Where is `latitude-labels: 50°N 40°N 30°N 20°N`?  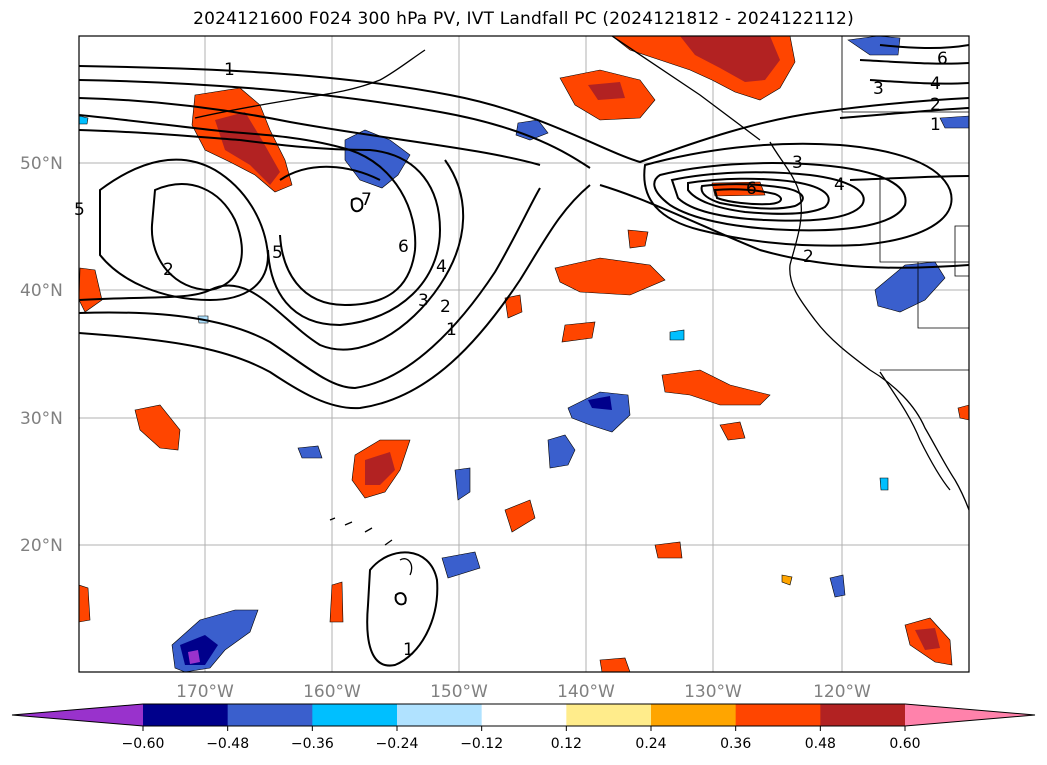
latitude-labels: 50°N 40°N 30°N 20°N is located at coordinates (41, 355).